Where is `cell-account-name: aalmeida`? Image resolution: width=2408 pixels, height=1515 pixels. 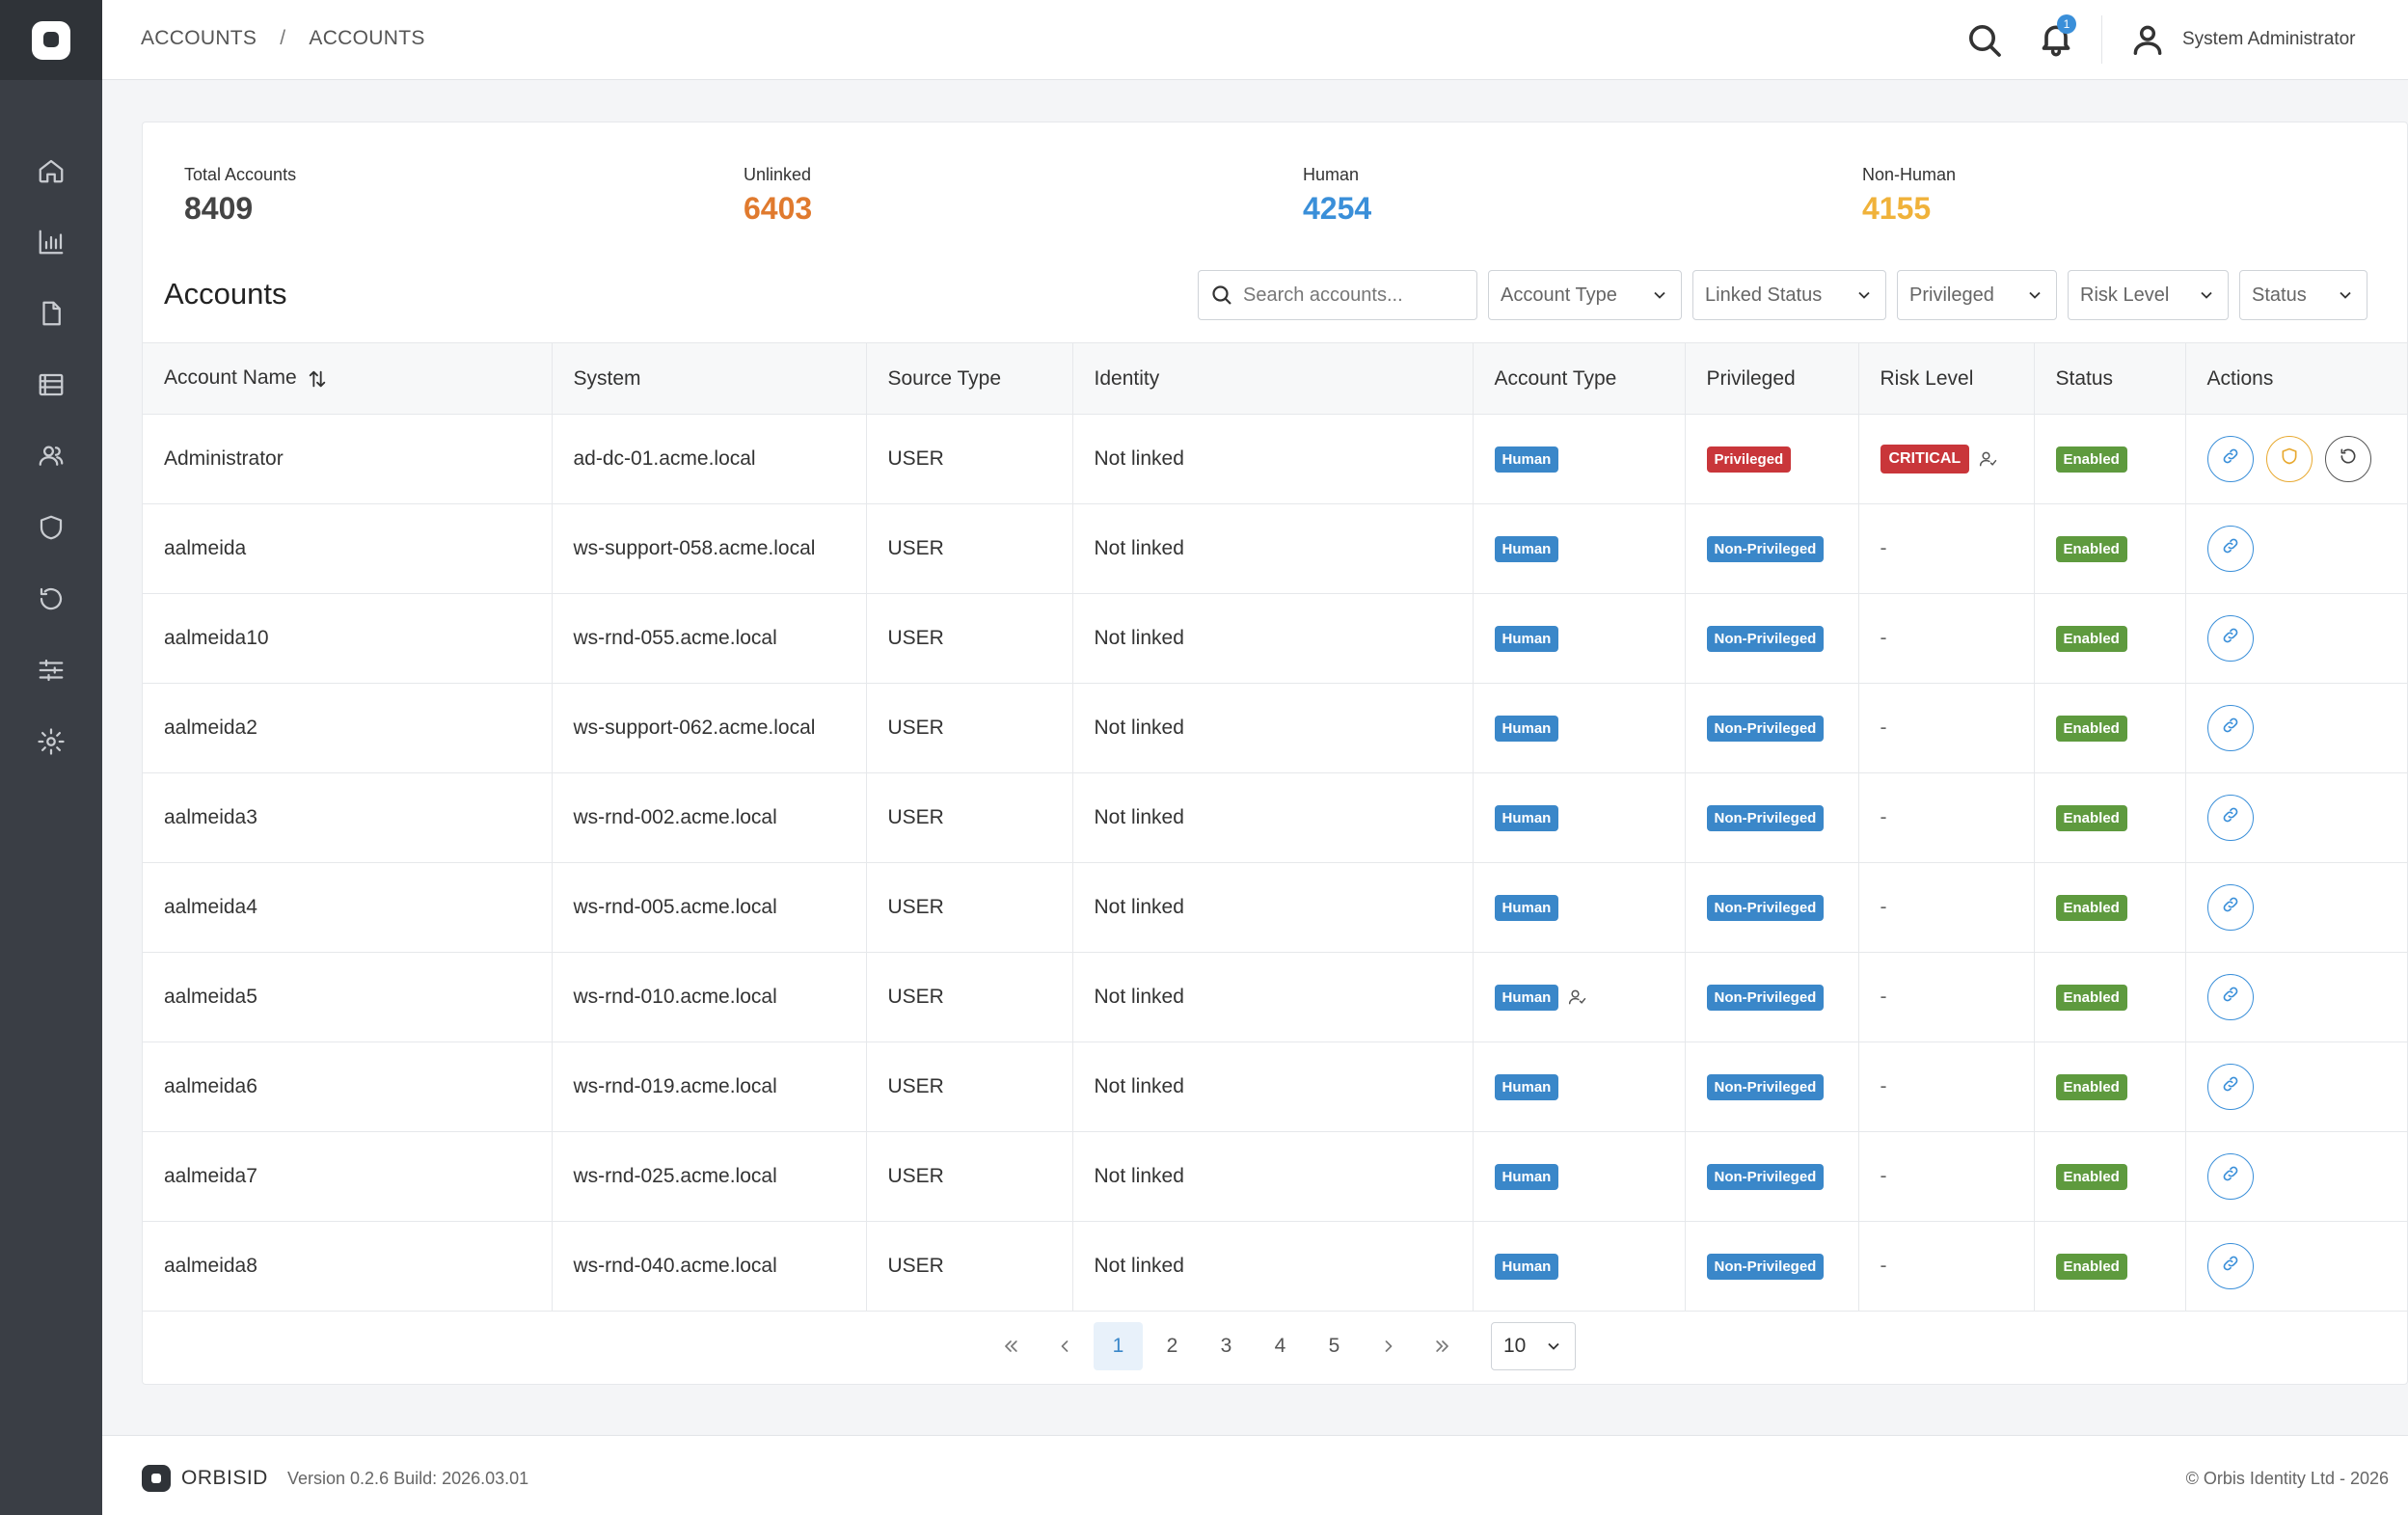
cell-account-name: aalmeida is located at coordinates (348, 548).